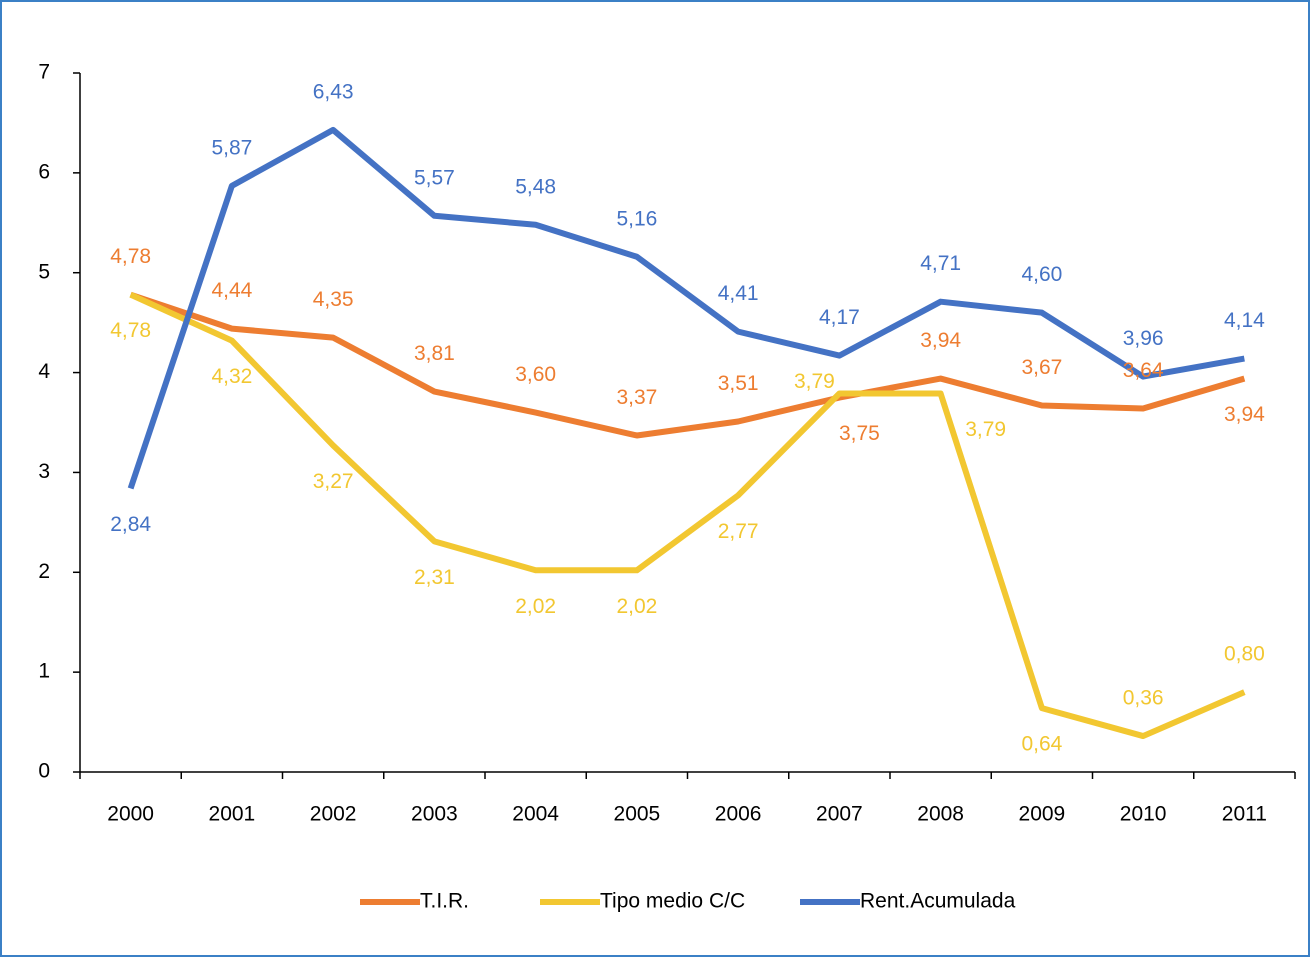 Image resolution: width=1311 pixels, height=958 pixels. I want to click on data-label: 4,41, so click(738, 293).